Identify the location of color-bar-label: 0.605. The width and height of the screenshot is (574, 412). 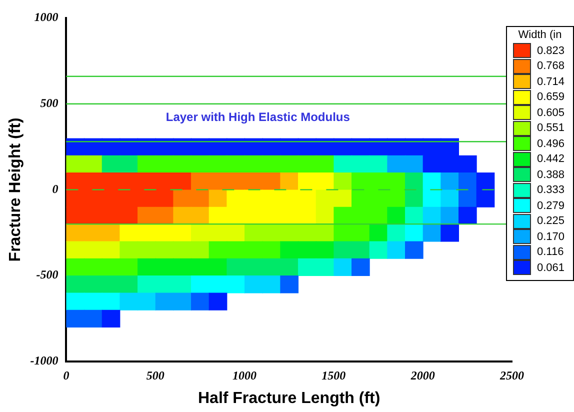
(551, 112).